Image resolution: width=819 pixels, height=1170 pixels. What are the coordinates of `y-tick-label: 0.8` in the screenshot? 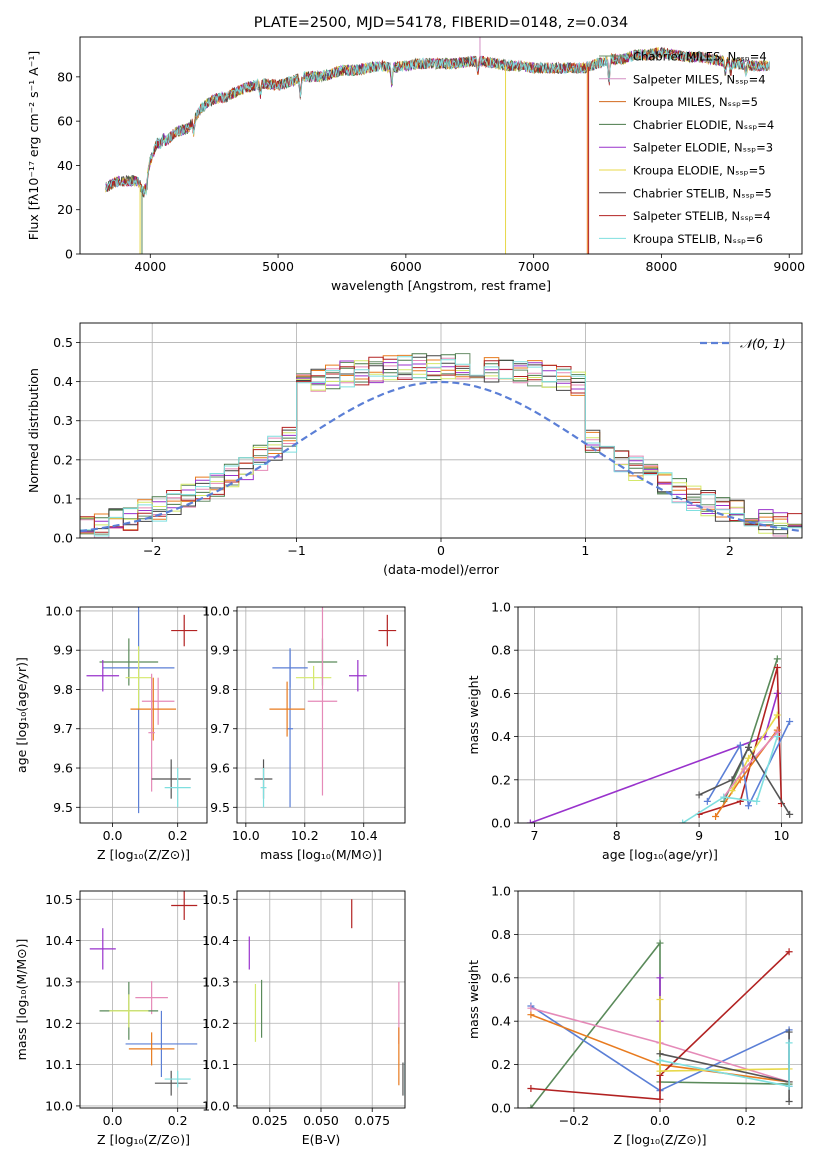 It's located at (501, 650).